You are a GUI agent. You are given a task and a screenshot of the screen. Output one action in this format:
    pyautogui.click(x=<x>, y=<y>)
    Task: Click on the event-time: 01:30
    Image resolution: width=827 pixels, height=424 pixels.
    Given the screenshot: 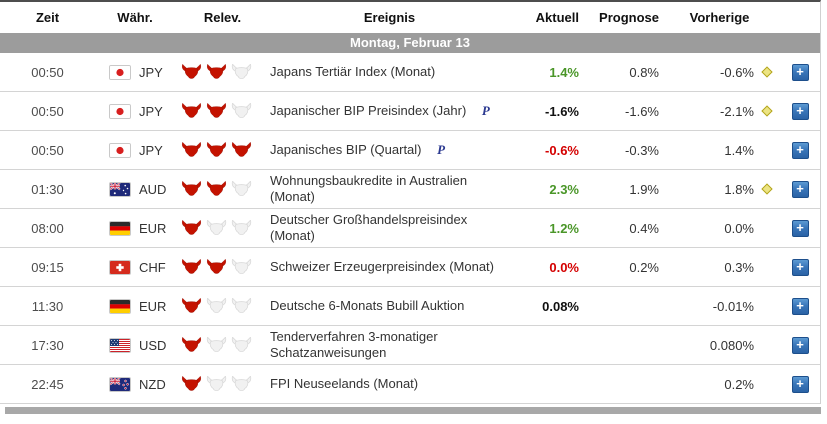 What is the action you would take?
    pyautogui.click(x=47, y=189)
    